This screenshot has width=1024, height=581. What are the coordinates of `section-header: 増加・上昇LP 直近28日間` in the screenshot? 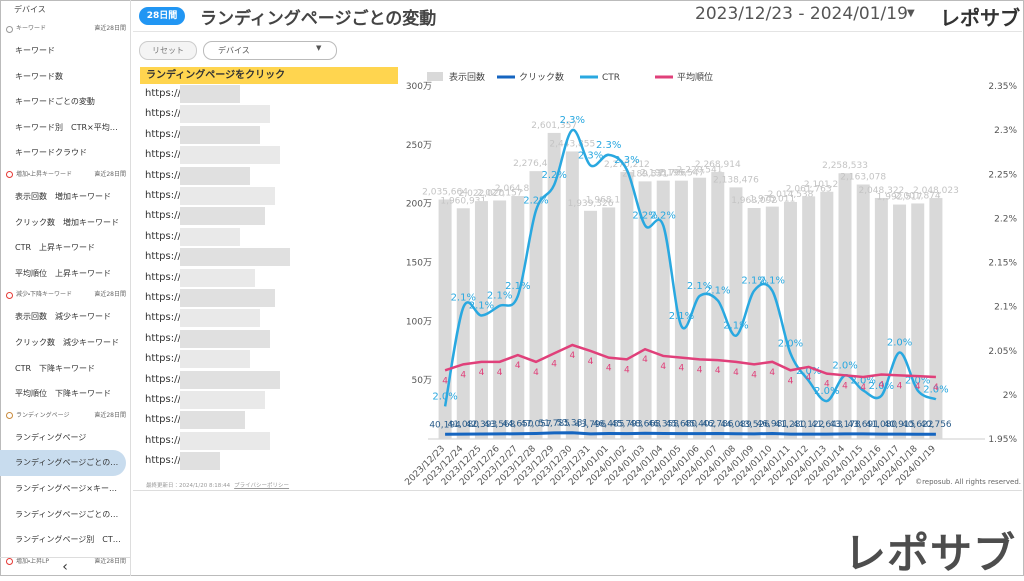 It's located at (65, 562).